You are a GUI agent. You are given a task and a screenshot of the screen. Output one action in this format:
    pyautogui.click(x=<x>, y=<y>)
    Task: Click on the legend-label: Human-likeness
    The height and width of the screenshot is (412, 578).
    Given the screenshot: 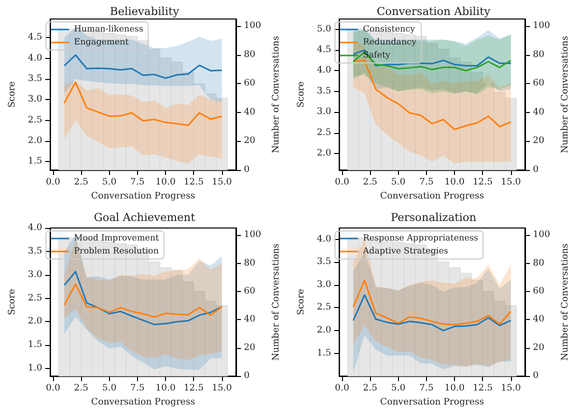 What is the action you would take?
    pyautogui.click(x=109, y=29)
    